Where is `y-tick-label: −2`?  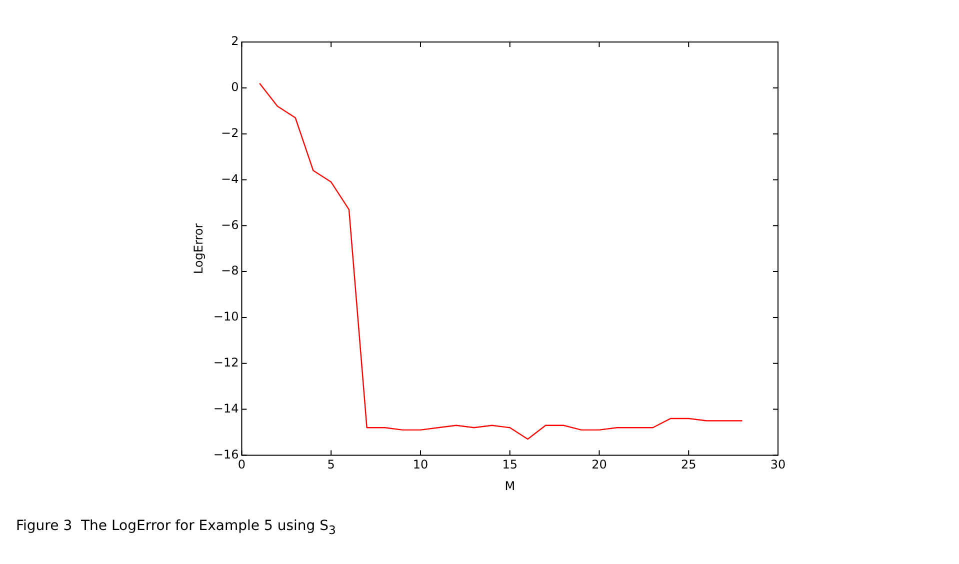
y-tick-label: −2 is located at coordinates (230, 133).